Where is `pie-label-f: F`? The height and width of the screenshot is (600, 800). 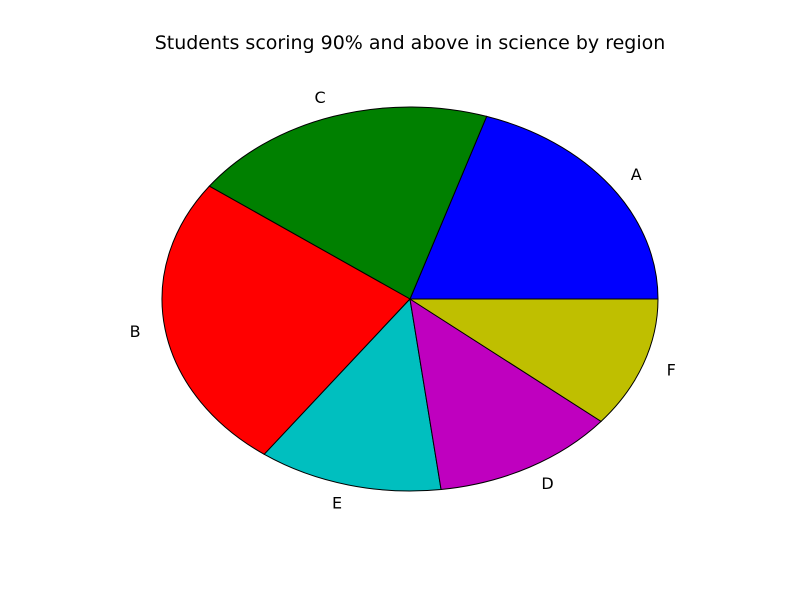
pie-label-f: F is located at coordinates (671, 370).